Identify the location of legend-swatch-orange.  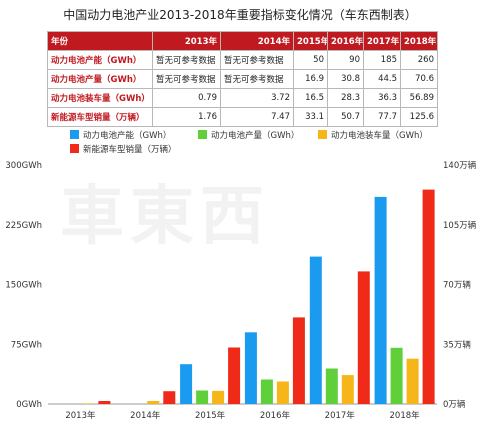
(322, 134).